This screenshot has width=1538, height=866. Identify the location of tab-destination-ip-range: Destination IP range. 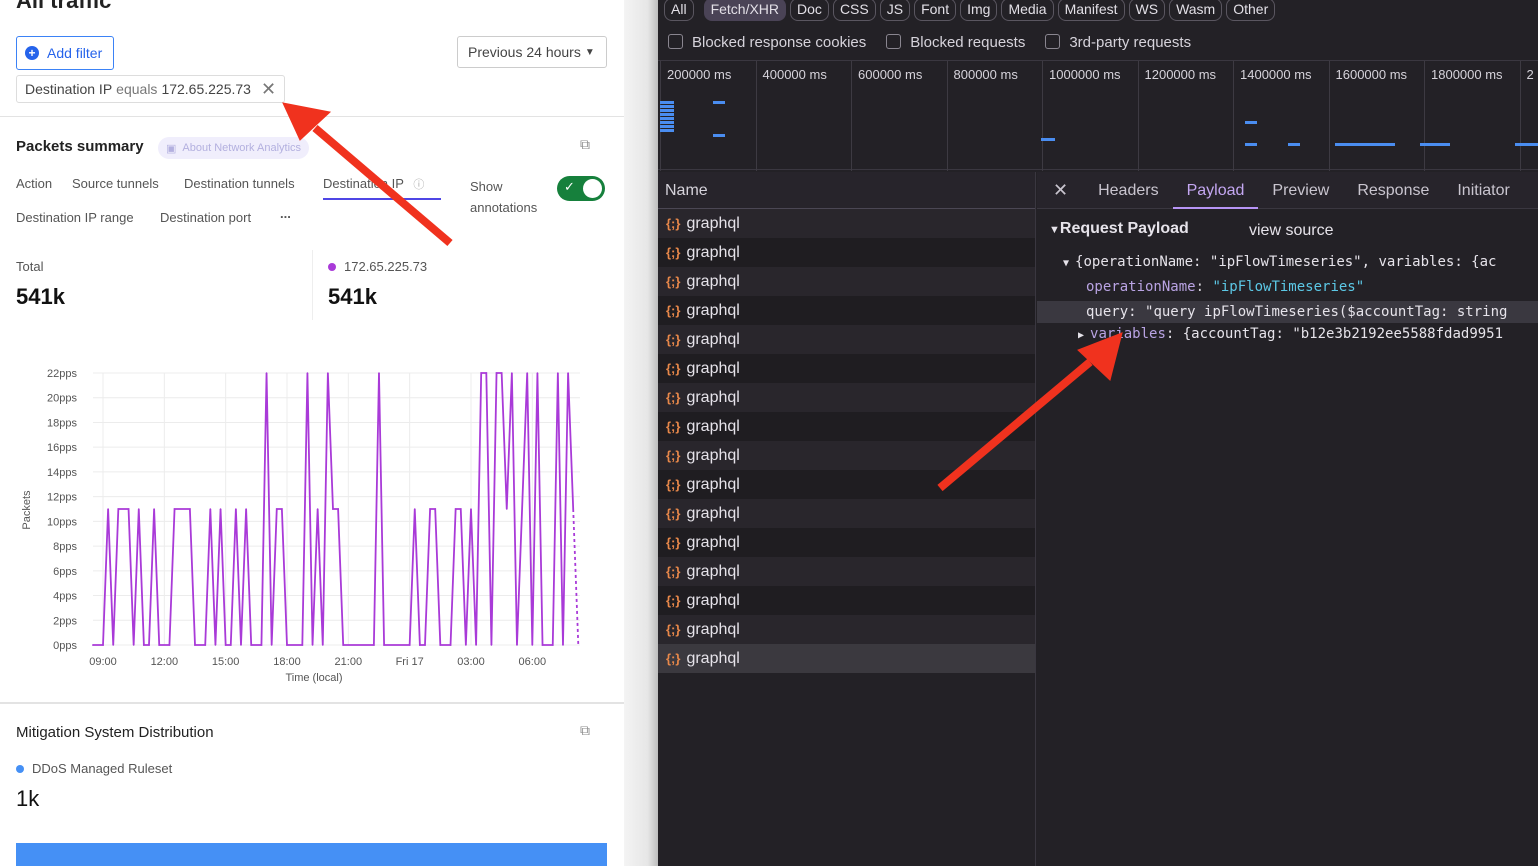
(75, 217).